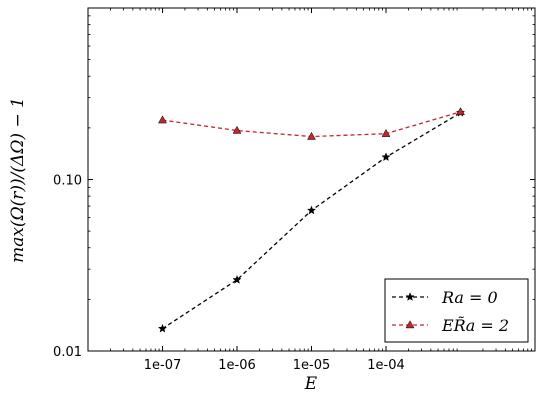  Describe the element at coordinates (311, 384) in the screenshot. I see `x-axis-label: E` at that location.